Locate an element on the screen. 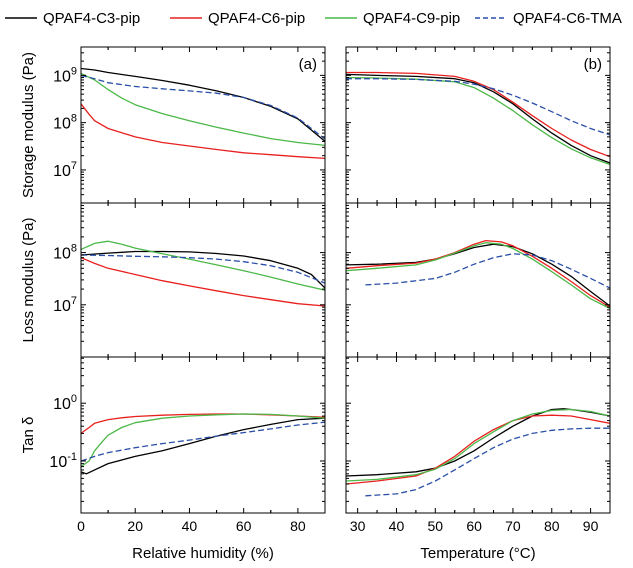 The height and width of the screenshot is (568, 633). y-tick-label: 10⁻¹ is located at coordinates (63, 461).